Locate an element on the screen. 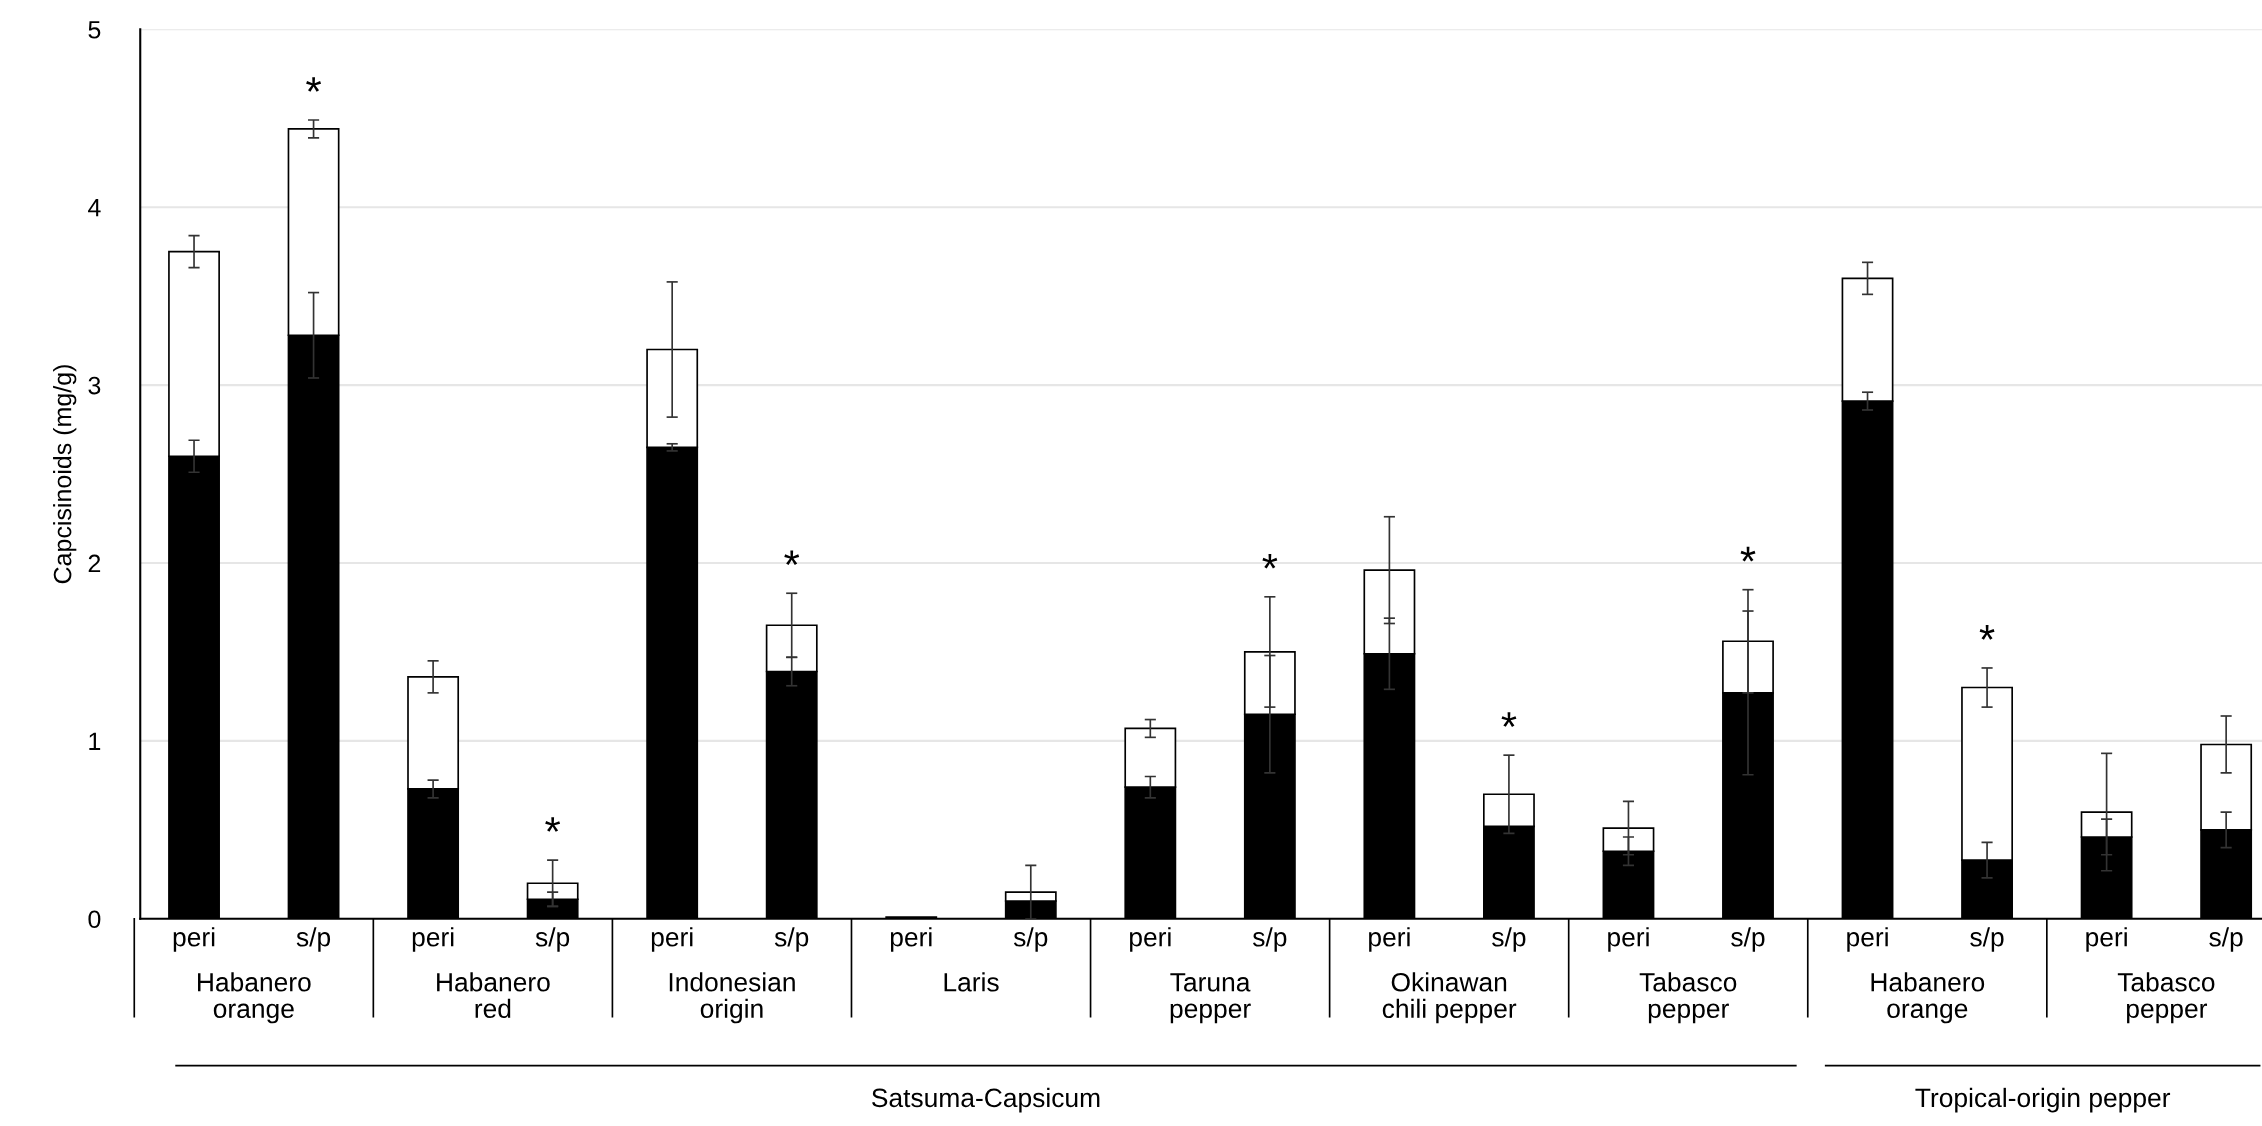  y-tick-label: 3 is located at coordinates (94, 385).